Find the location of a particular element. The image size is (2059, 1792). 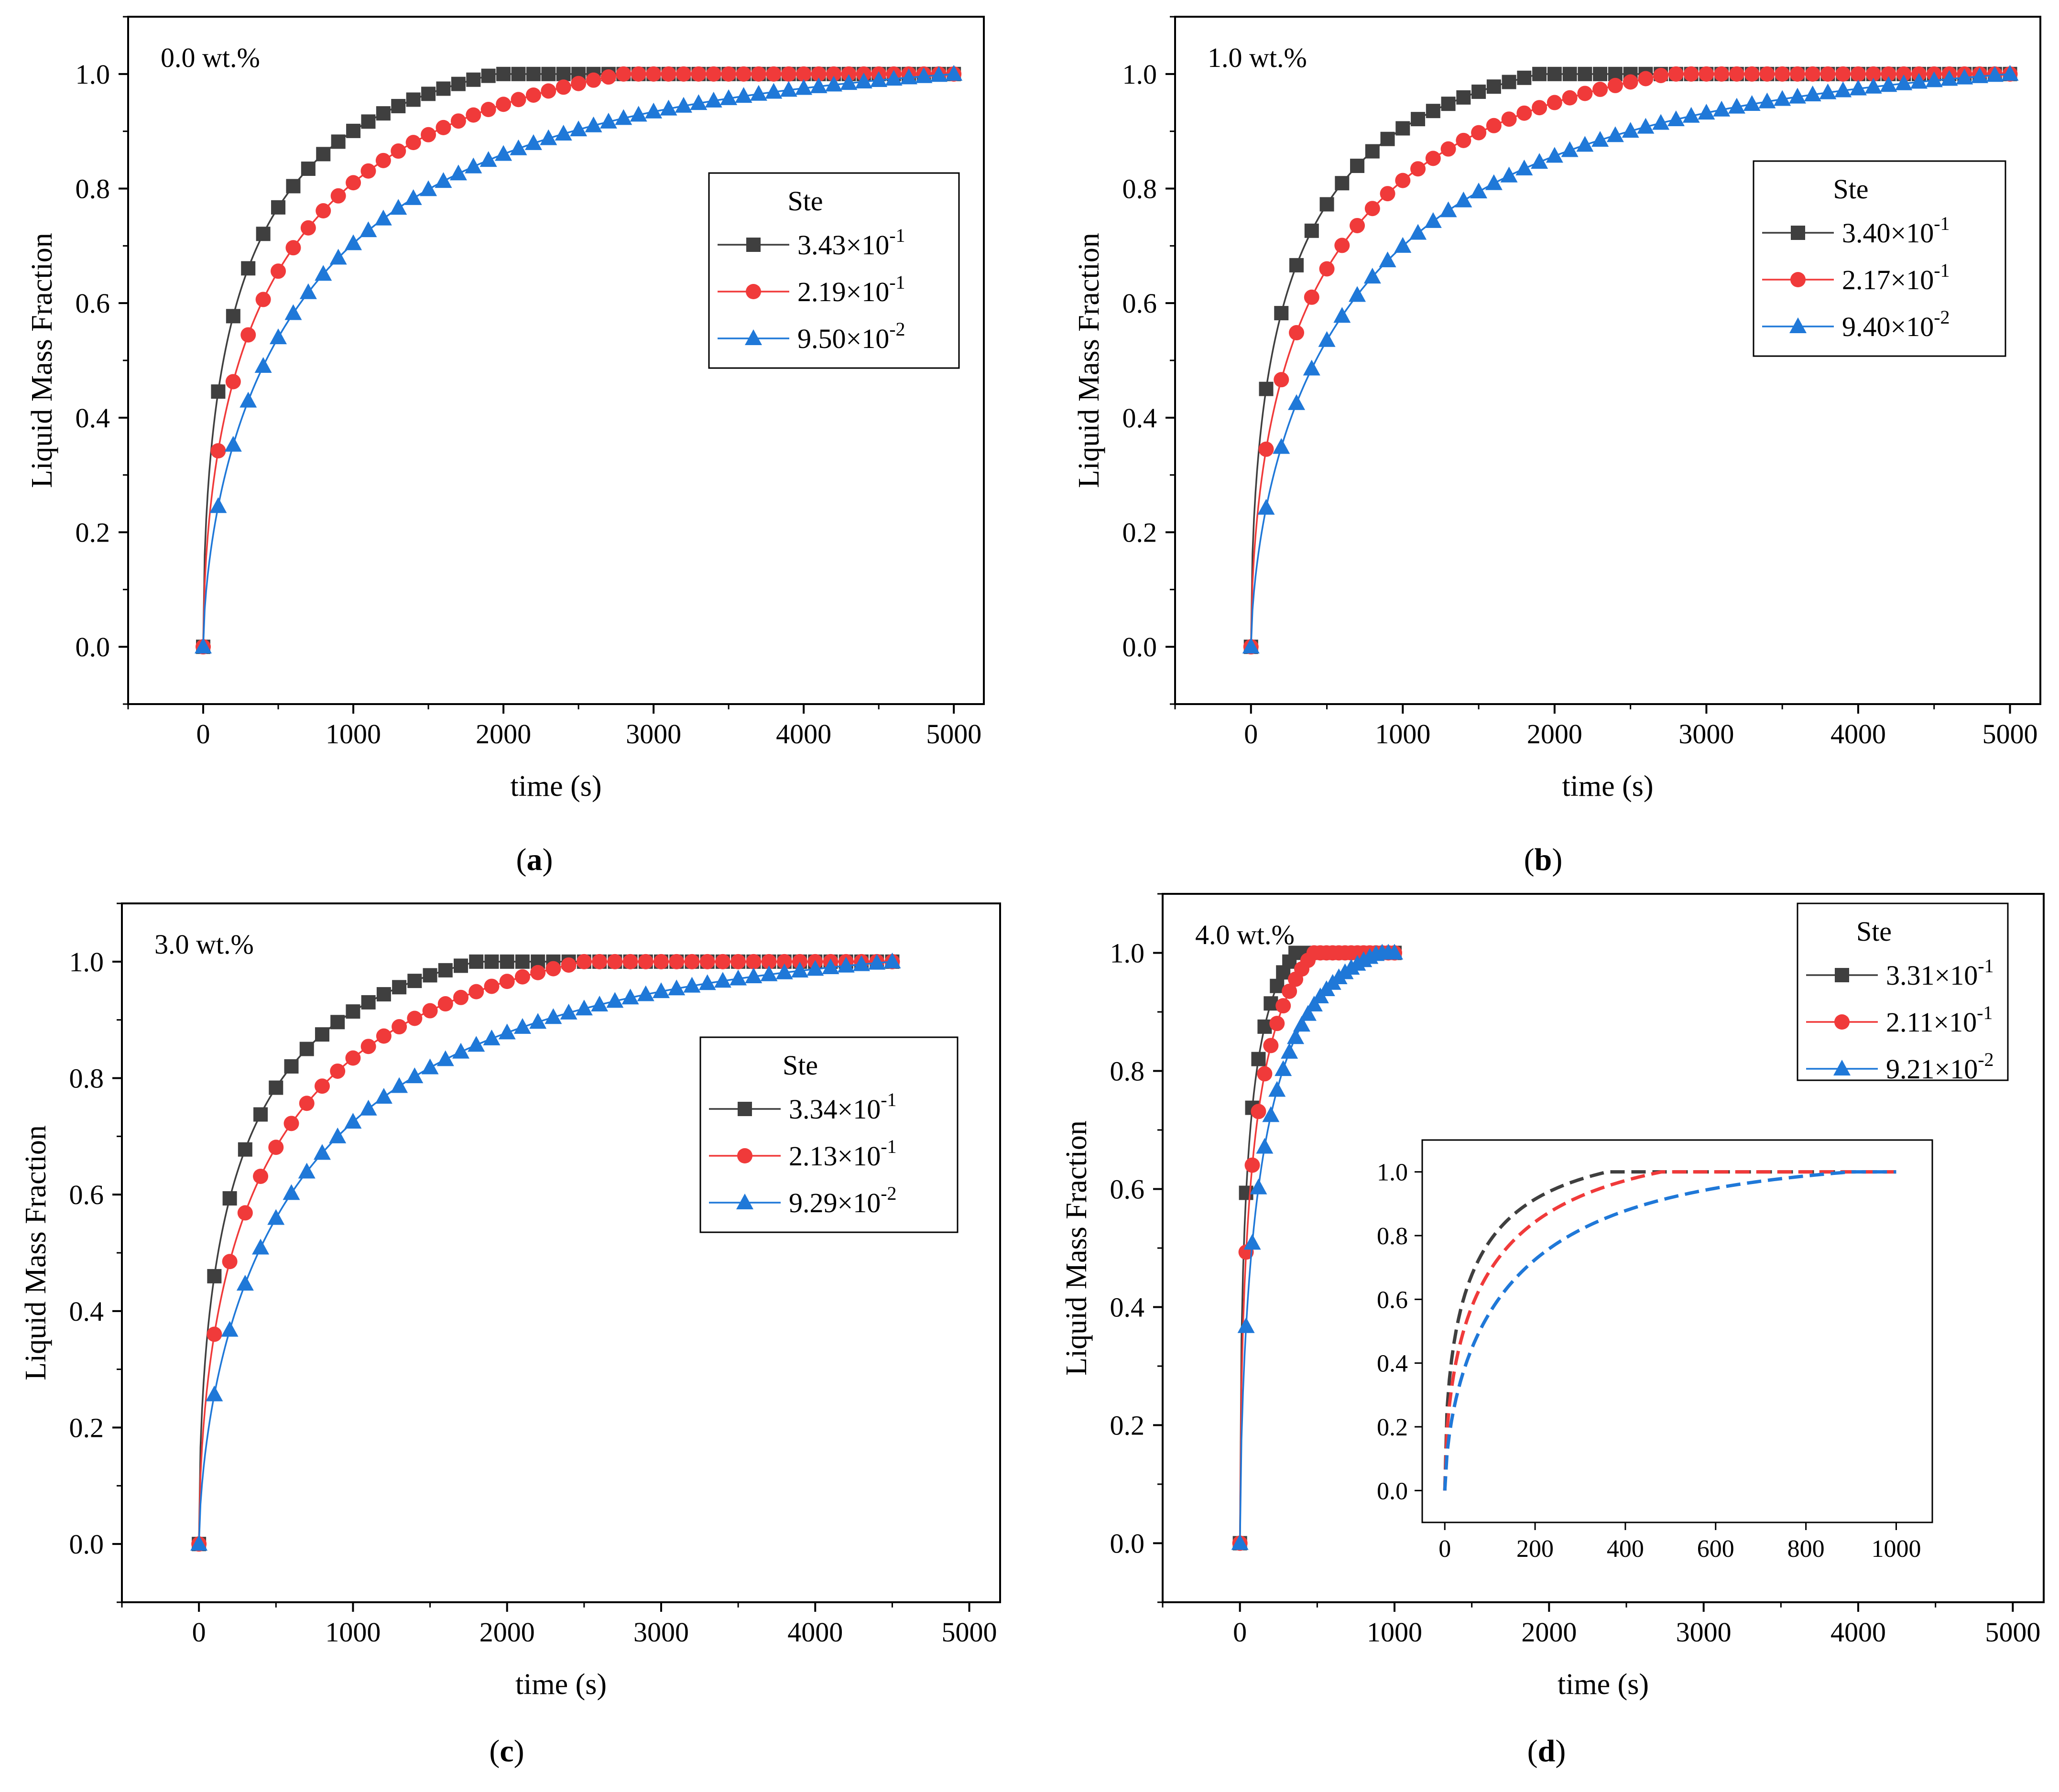

y-tick-label: 0.0 is located at coordinates (86, 1544).